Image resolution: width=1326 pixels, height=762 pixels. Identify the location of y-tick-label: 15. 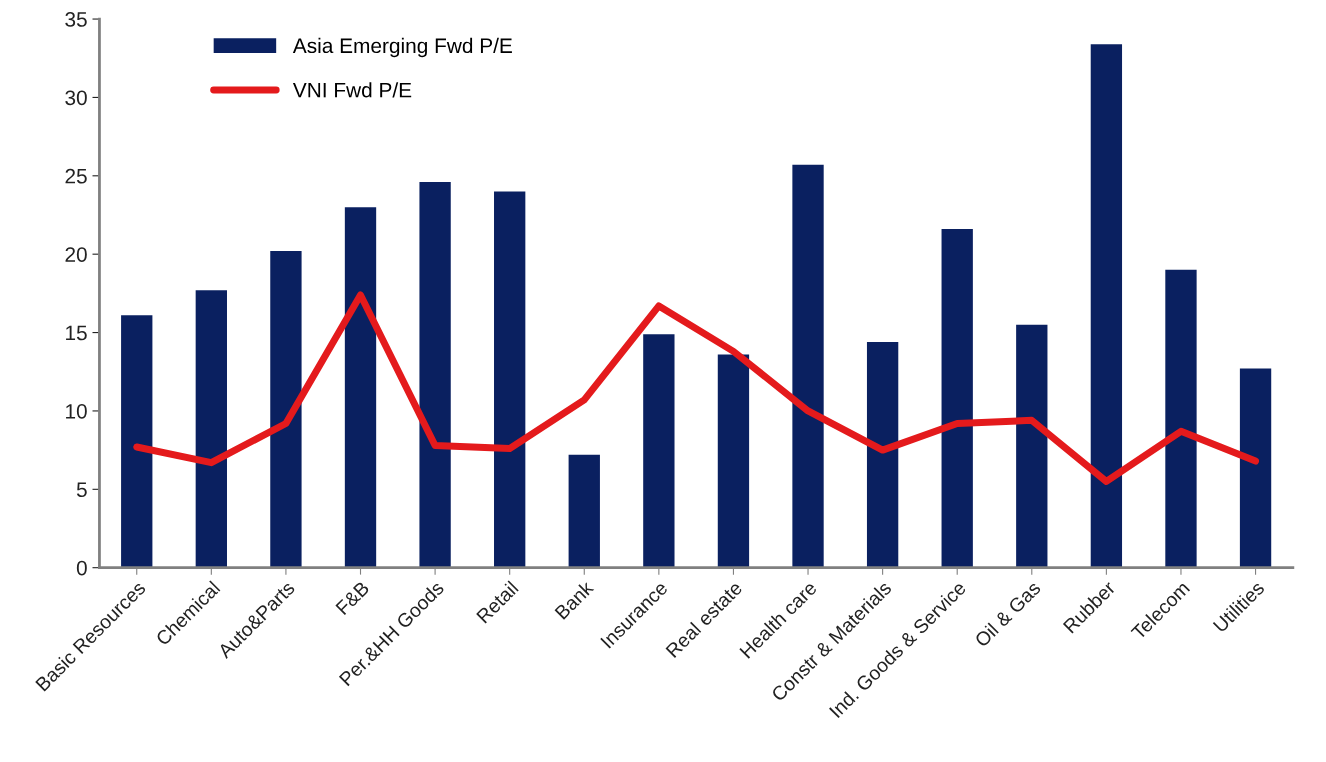
(76, 333).